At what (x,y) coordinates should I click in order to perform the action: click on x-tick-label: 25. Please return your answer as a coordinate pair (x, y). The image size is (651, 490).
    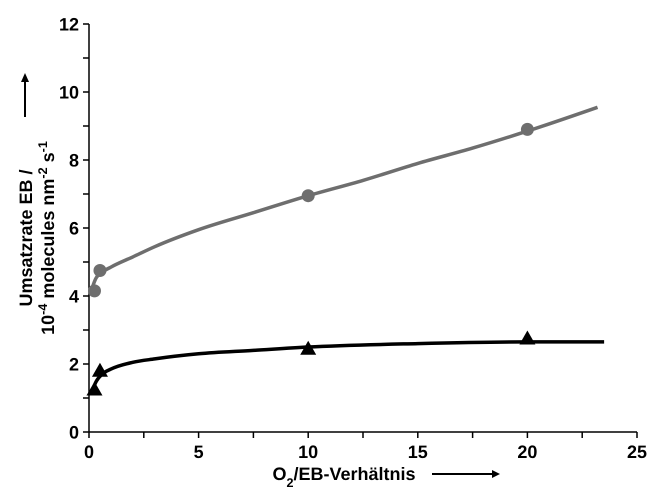
    Looking at the image, I should click on (637, 452).